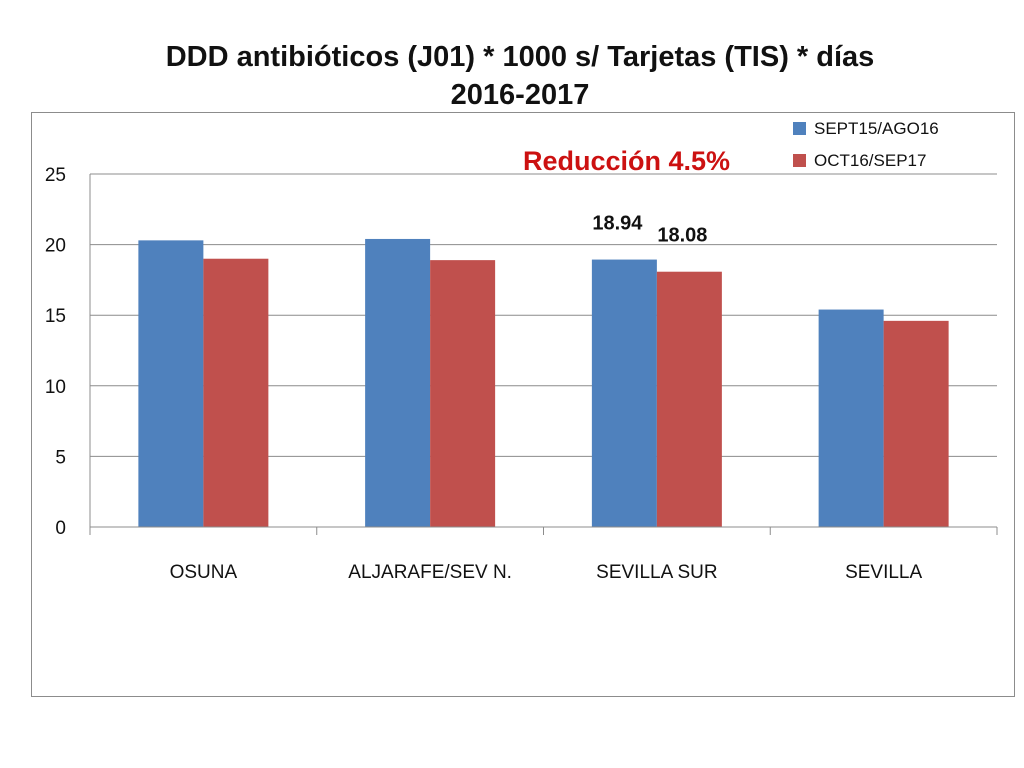 The image size is (1024, 768). Describe the element at coordinates (883, 572) in the screenshot. I see `x-tick-label: SEVILLA` at that location.